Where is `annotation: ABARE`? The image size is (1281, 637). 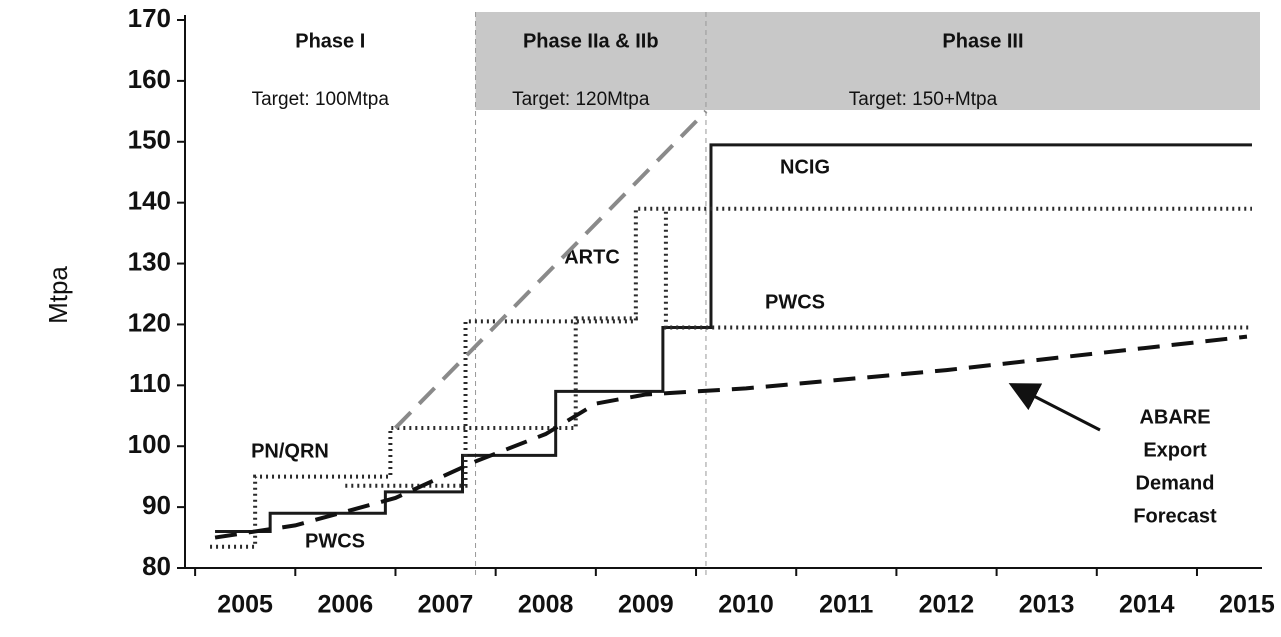 annotation: ABARE is located at coordinates (1174, 417).